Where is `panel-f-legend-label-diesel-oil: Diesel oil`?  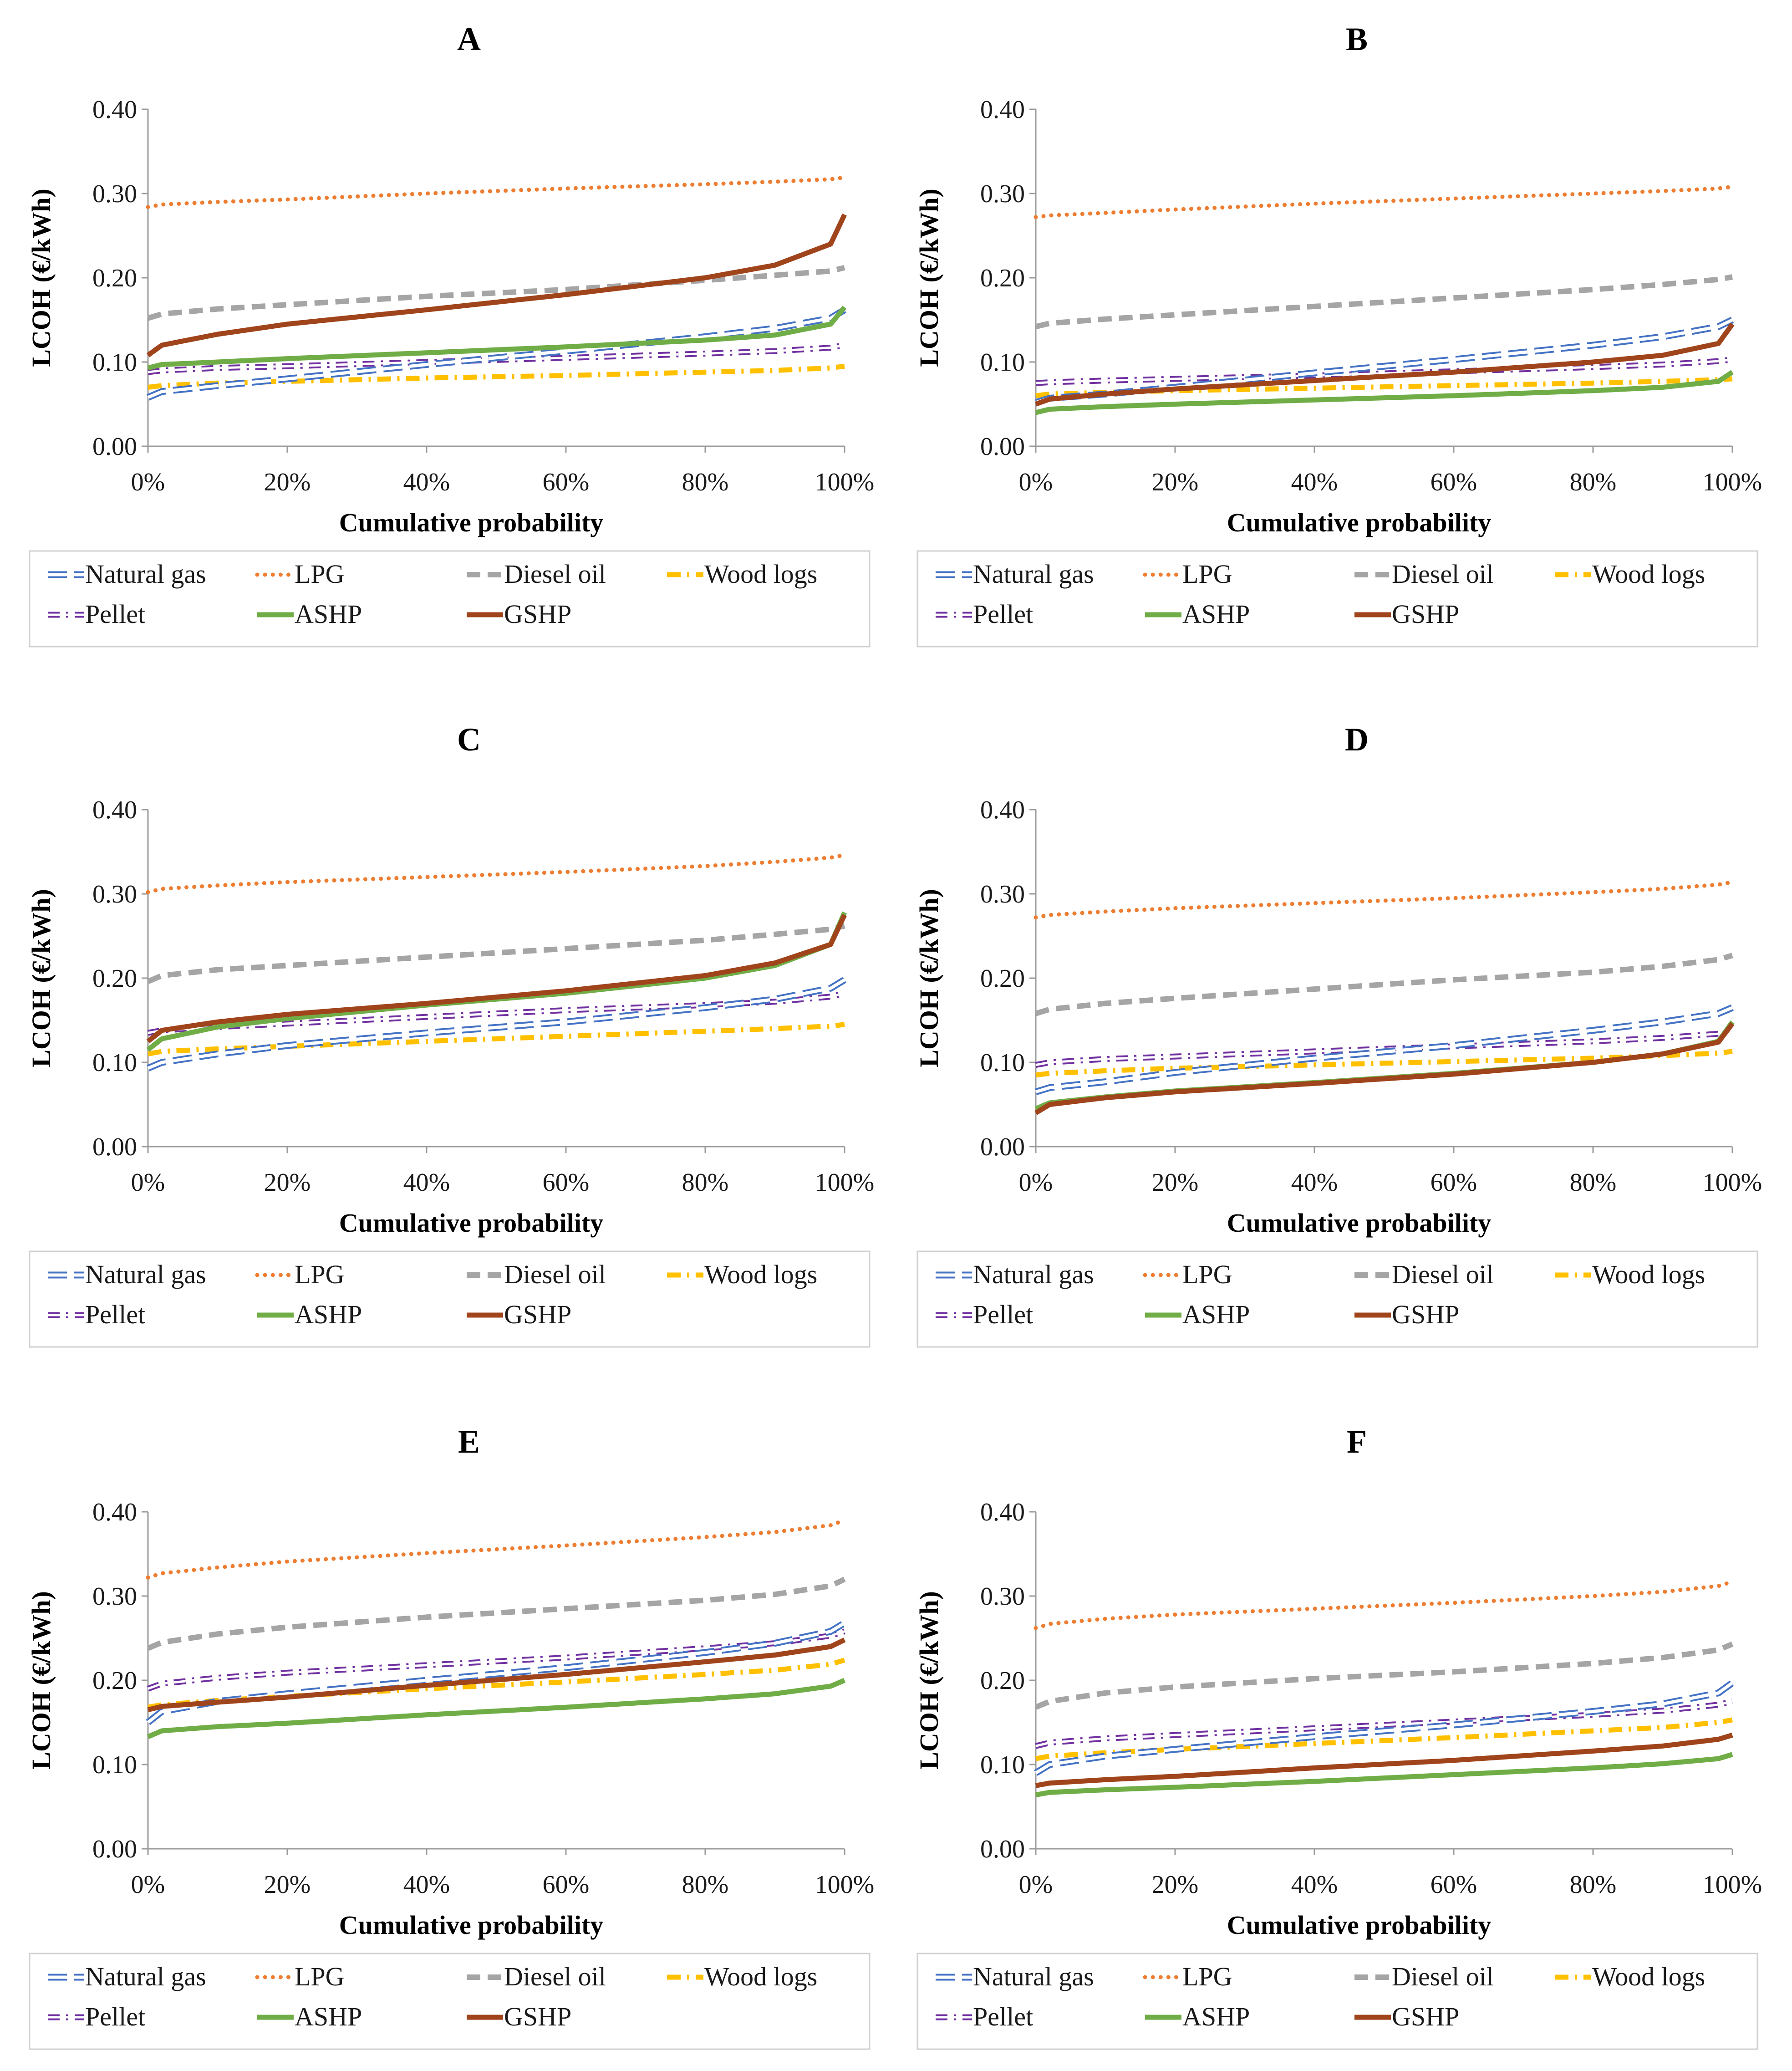
panel-f-legend-label-diesel-oil: Diesel oil is located at coordinates (1443, 1977).